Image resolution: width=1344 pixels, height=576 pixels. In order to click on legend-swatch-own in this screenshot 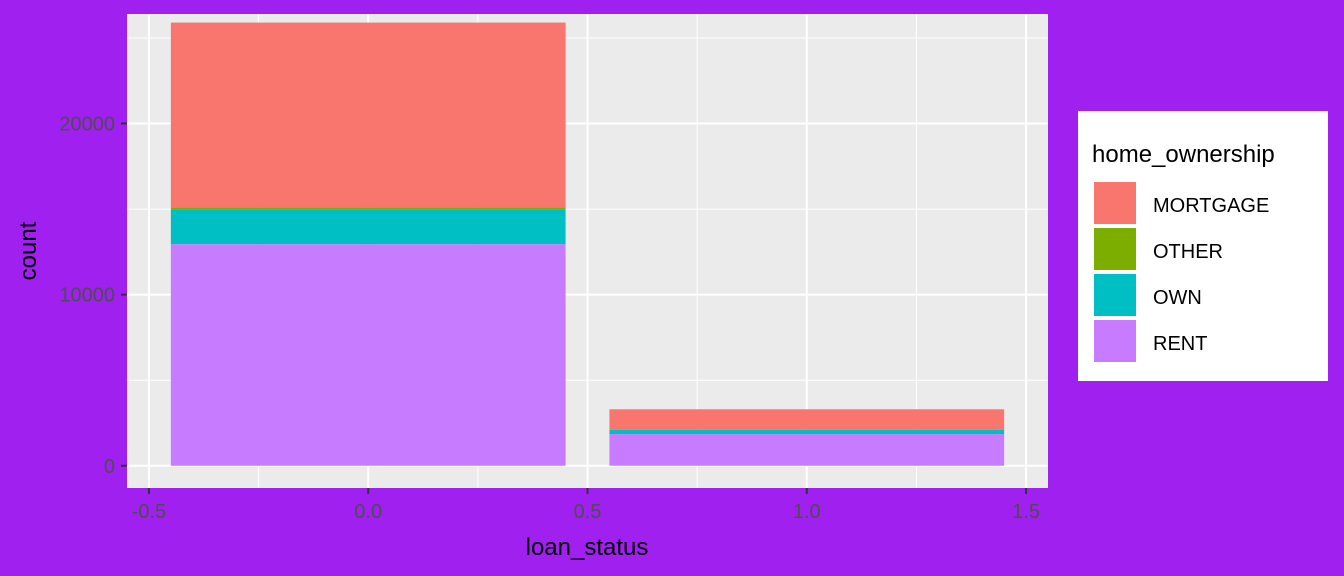, I will do `click(1115, 295)`.